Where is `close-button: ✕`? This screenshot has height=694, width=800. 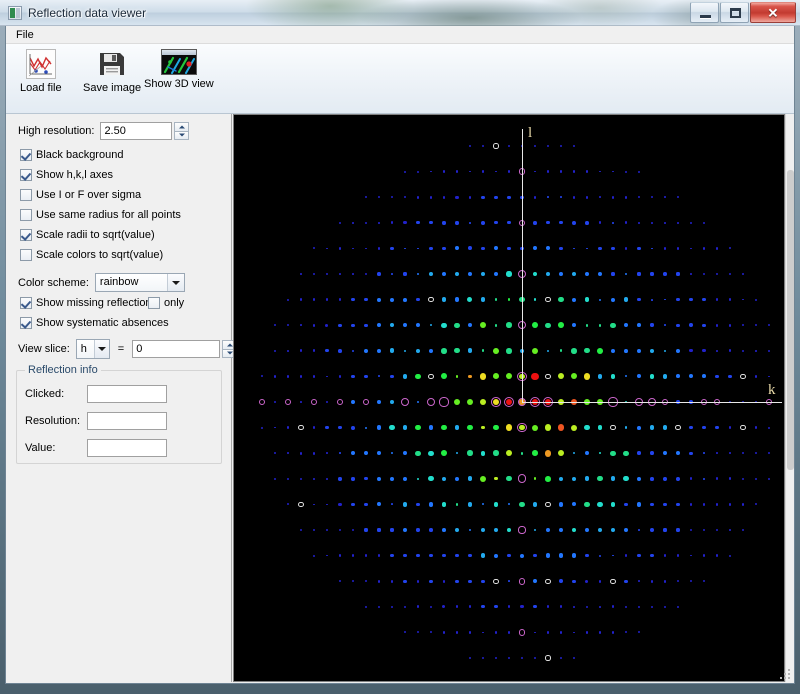 close-button: ✕ is located at coordinates (773, 12).